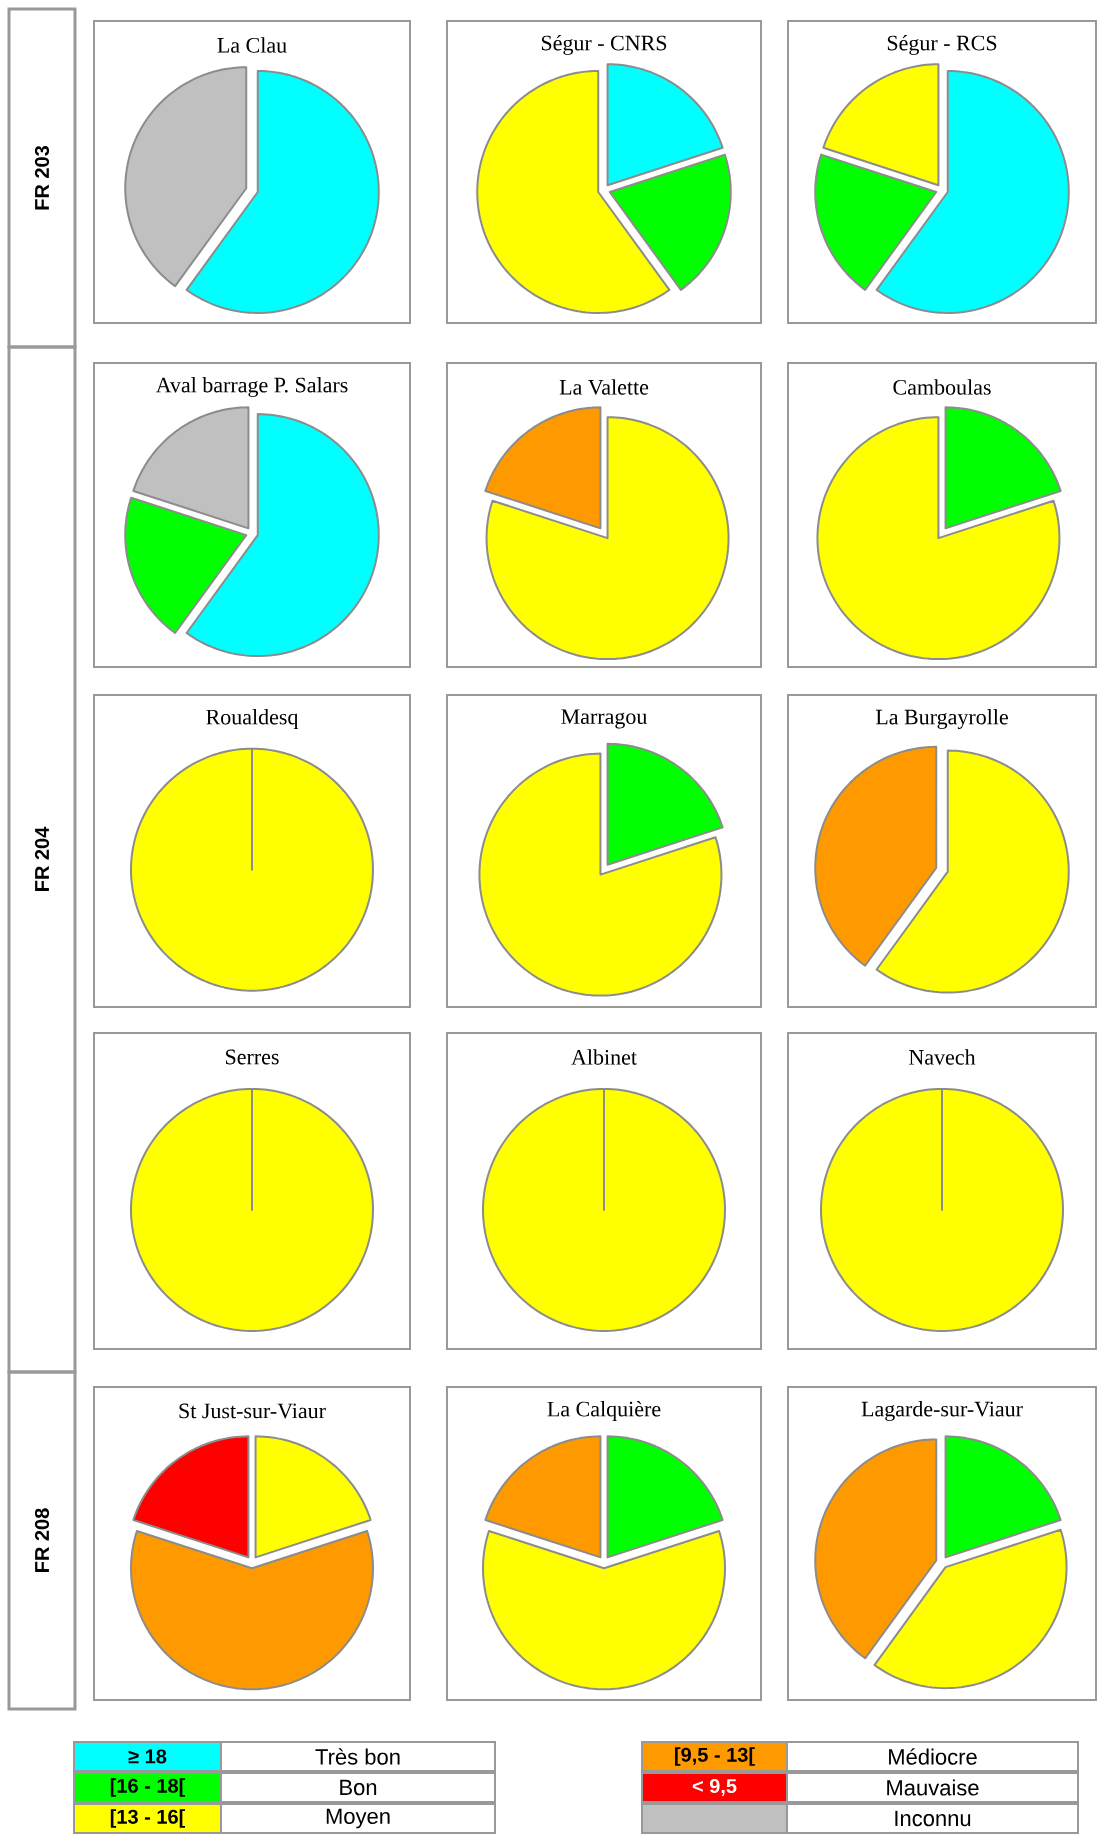 Image resolution: width=1097 pixels, height=1836 pixels. Describe the element at coordinates (147, 1756) in the screenshot. I see `category-label: ≥ 18` at that location.